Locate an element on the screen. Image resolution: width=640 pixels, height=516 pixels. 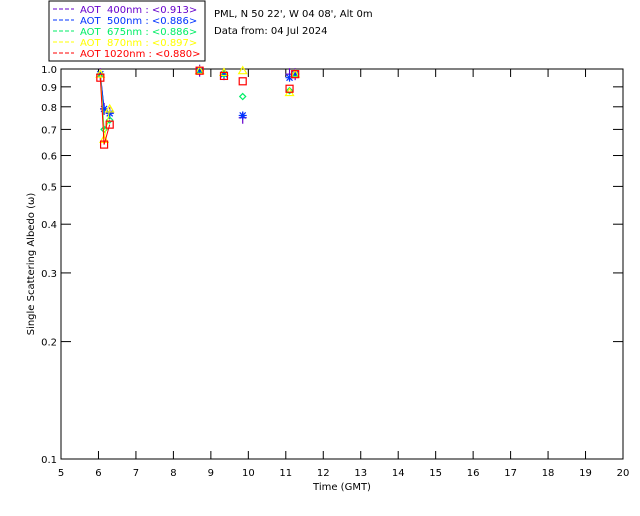
y-tick-label: 0.5 is located at coordinates (49, 187).